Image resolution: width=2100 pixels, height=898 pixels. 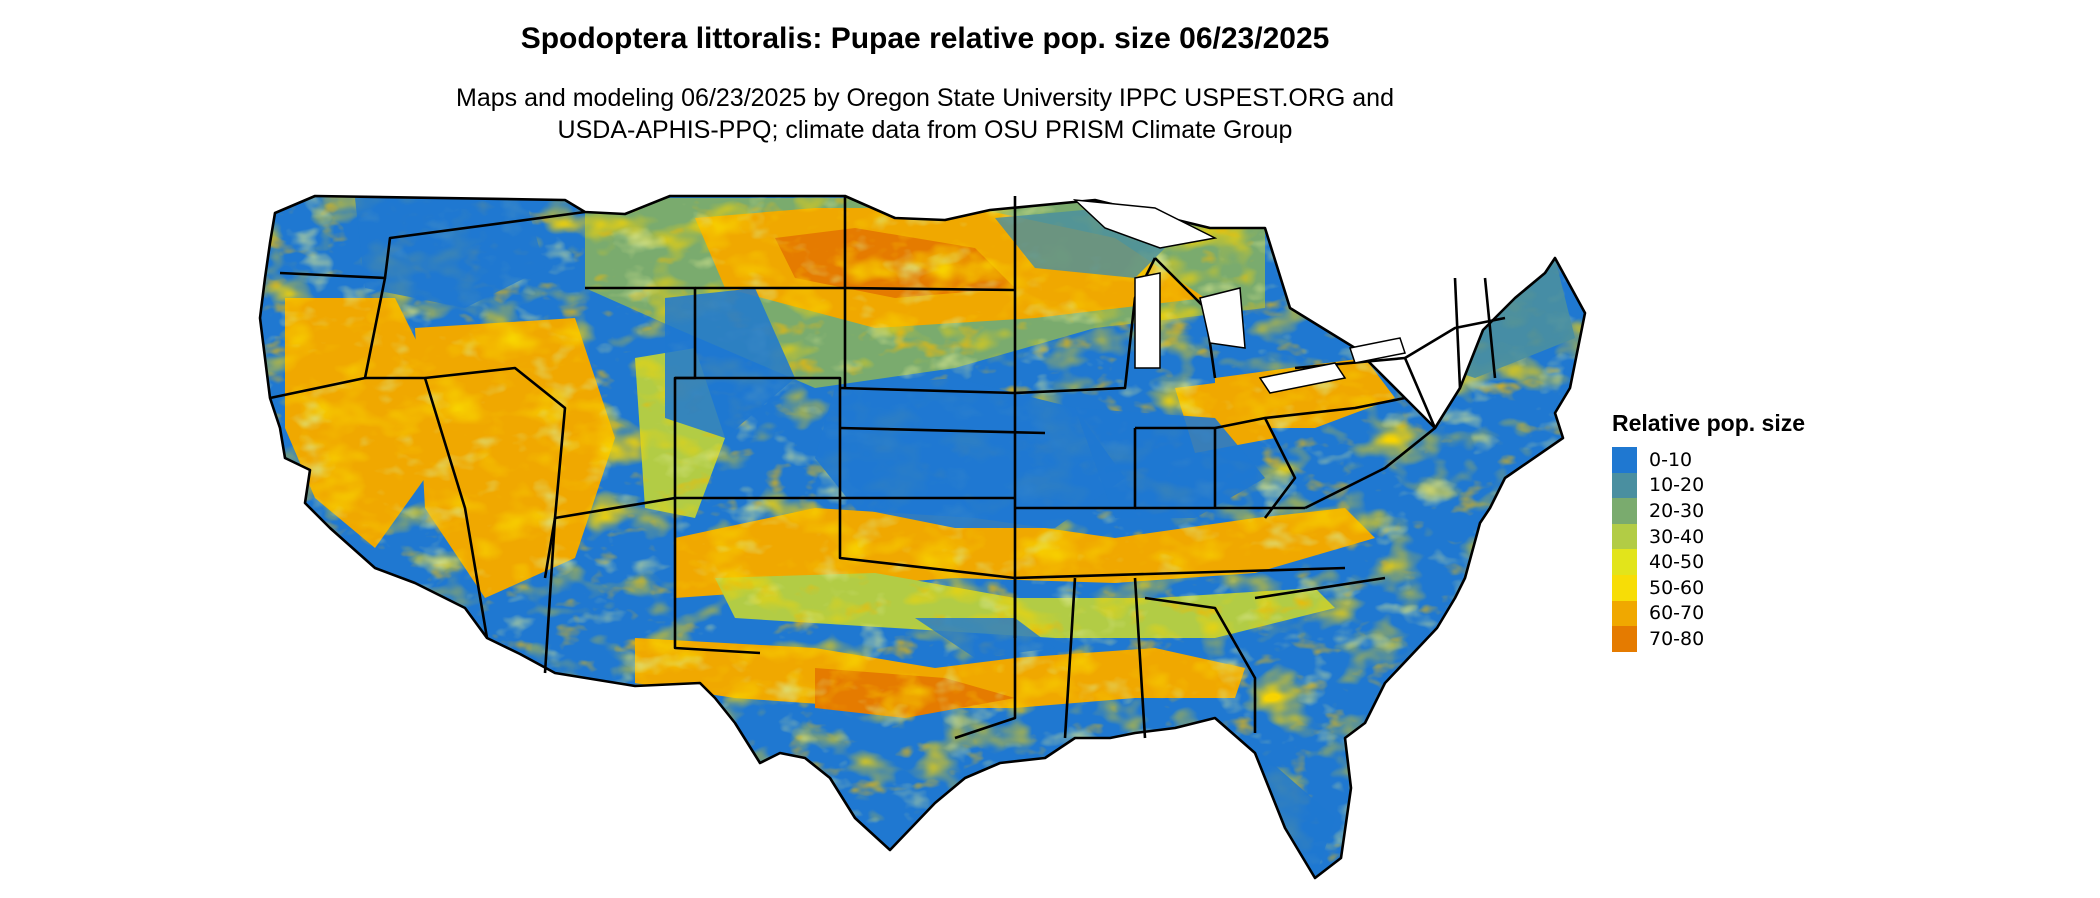 I want to click on legend-label: 60-70, so click(x=1677, y=613).